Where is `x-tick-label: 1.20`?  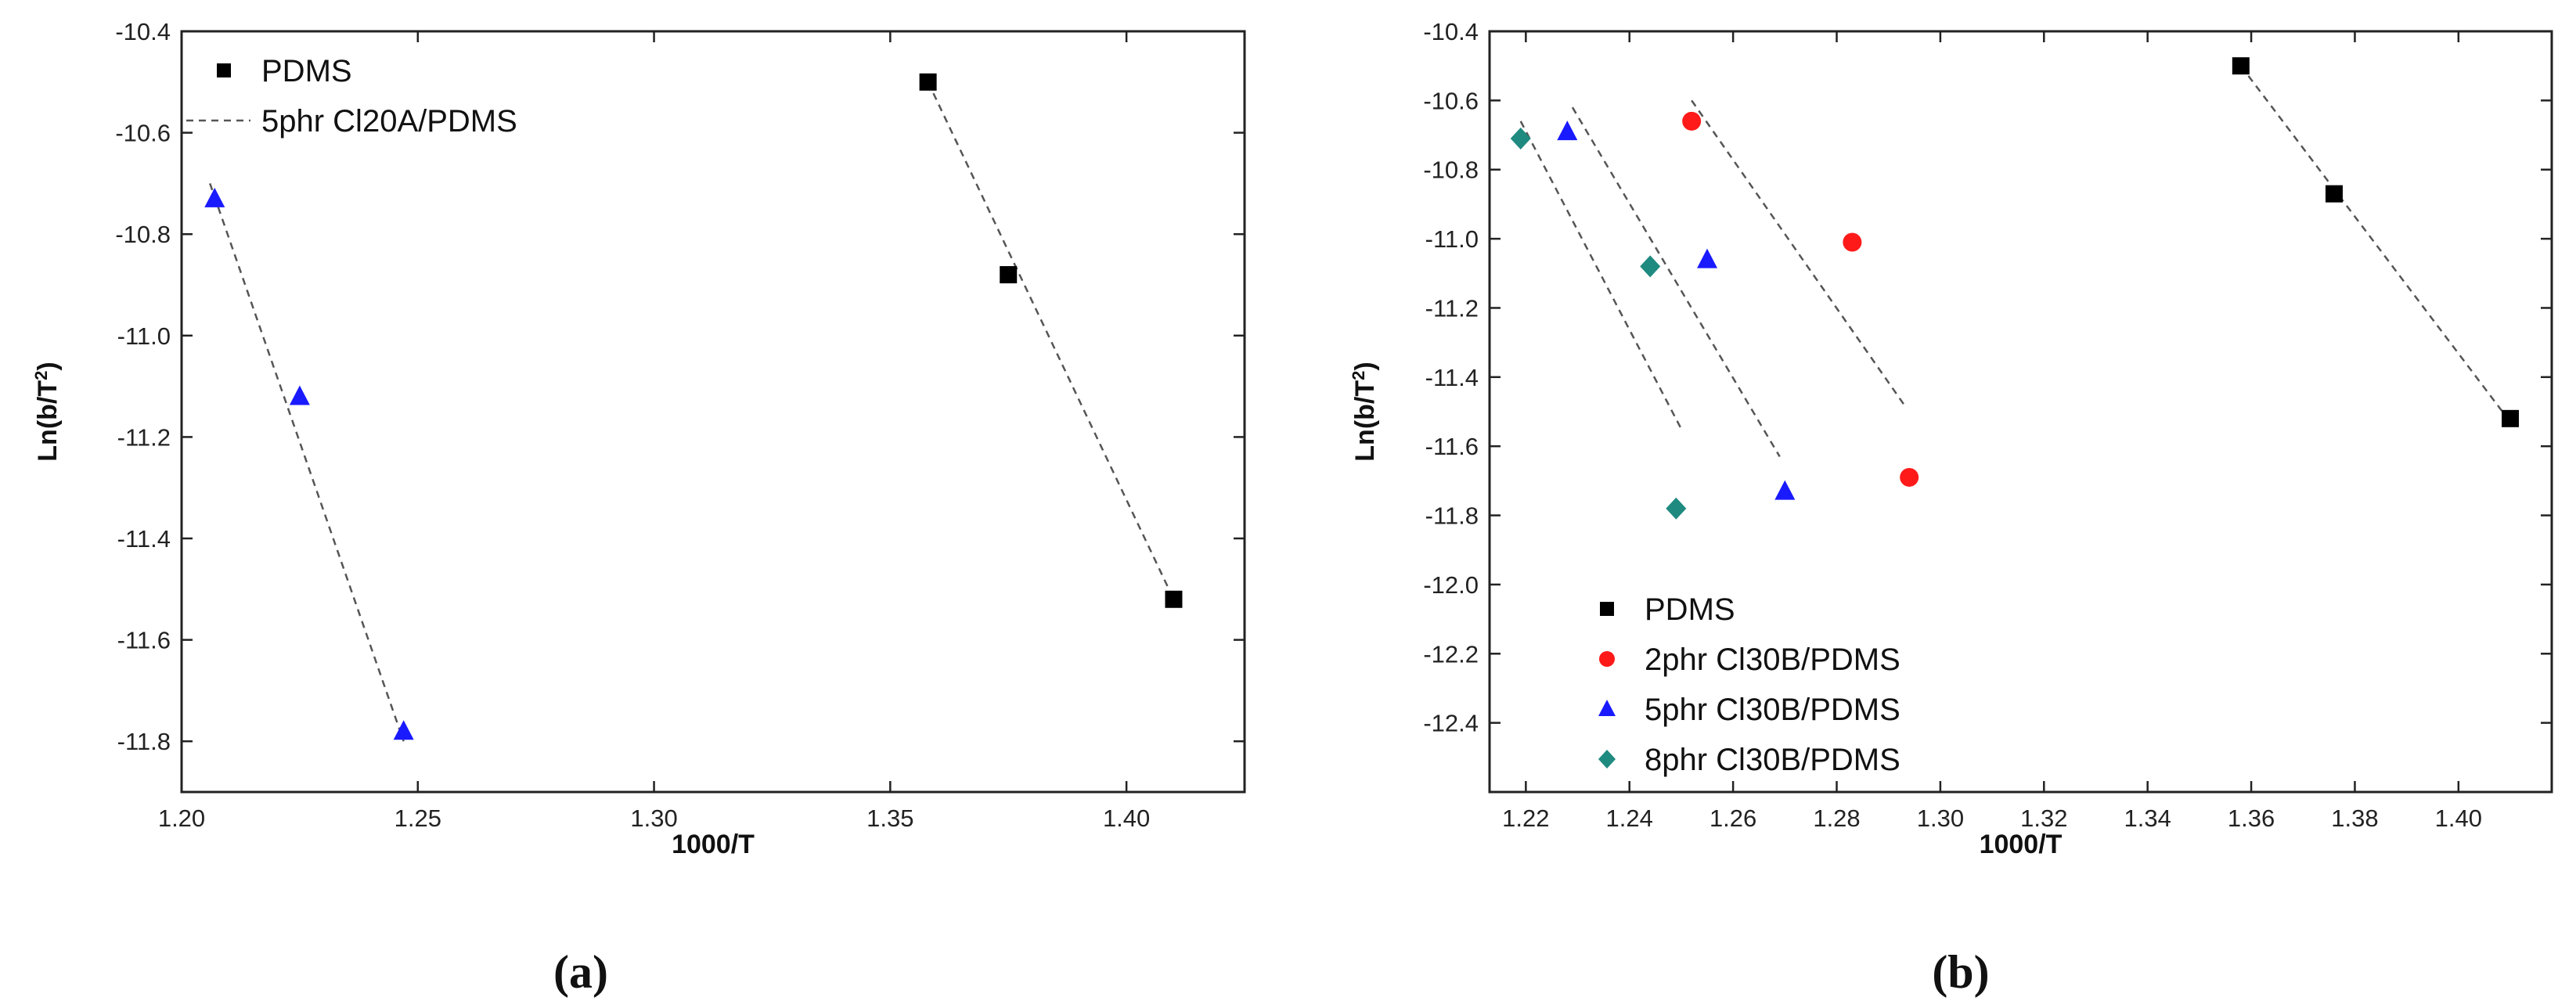
x-tick-label: 1.20 is located at coordinates (181, 818).